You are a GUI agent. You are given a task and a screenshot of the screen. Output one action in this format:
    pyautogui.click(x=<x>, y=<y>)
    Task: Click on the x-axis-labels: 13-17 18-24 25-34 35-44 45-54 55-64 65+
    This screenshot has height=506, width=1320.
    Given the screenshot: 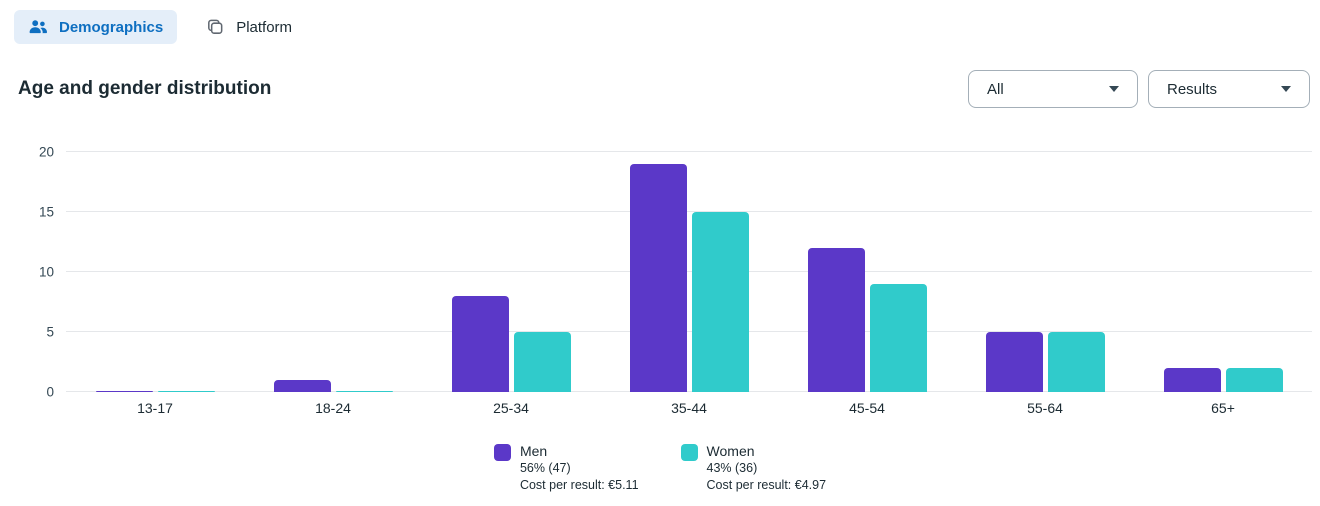 What is the action you would take?
    pyautogui.click(x=689, y=408)
    